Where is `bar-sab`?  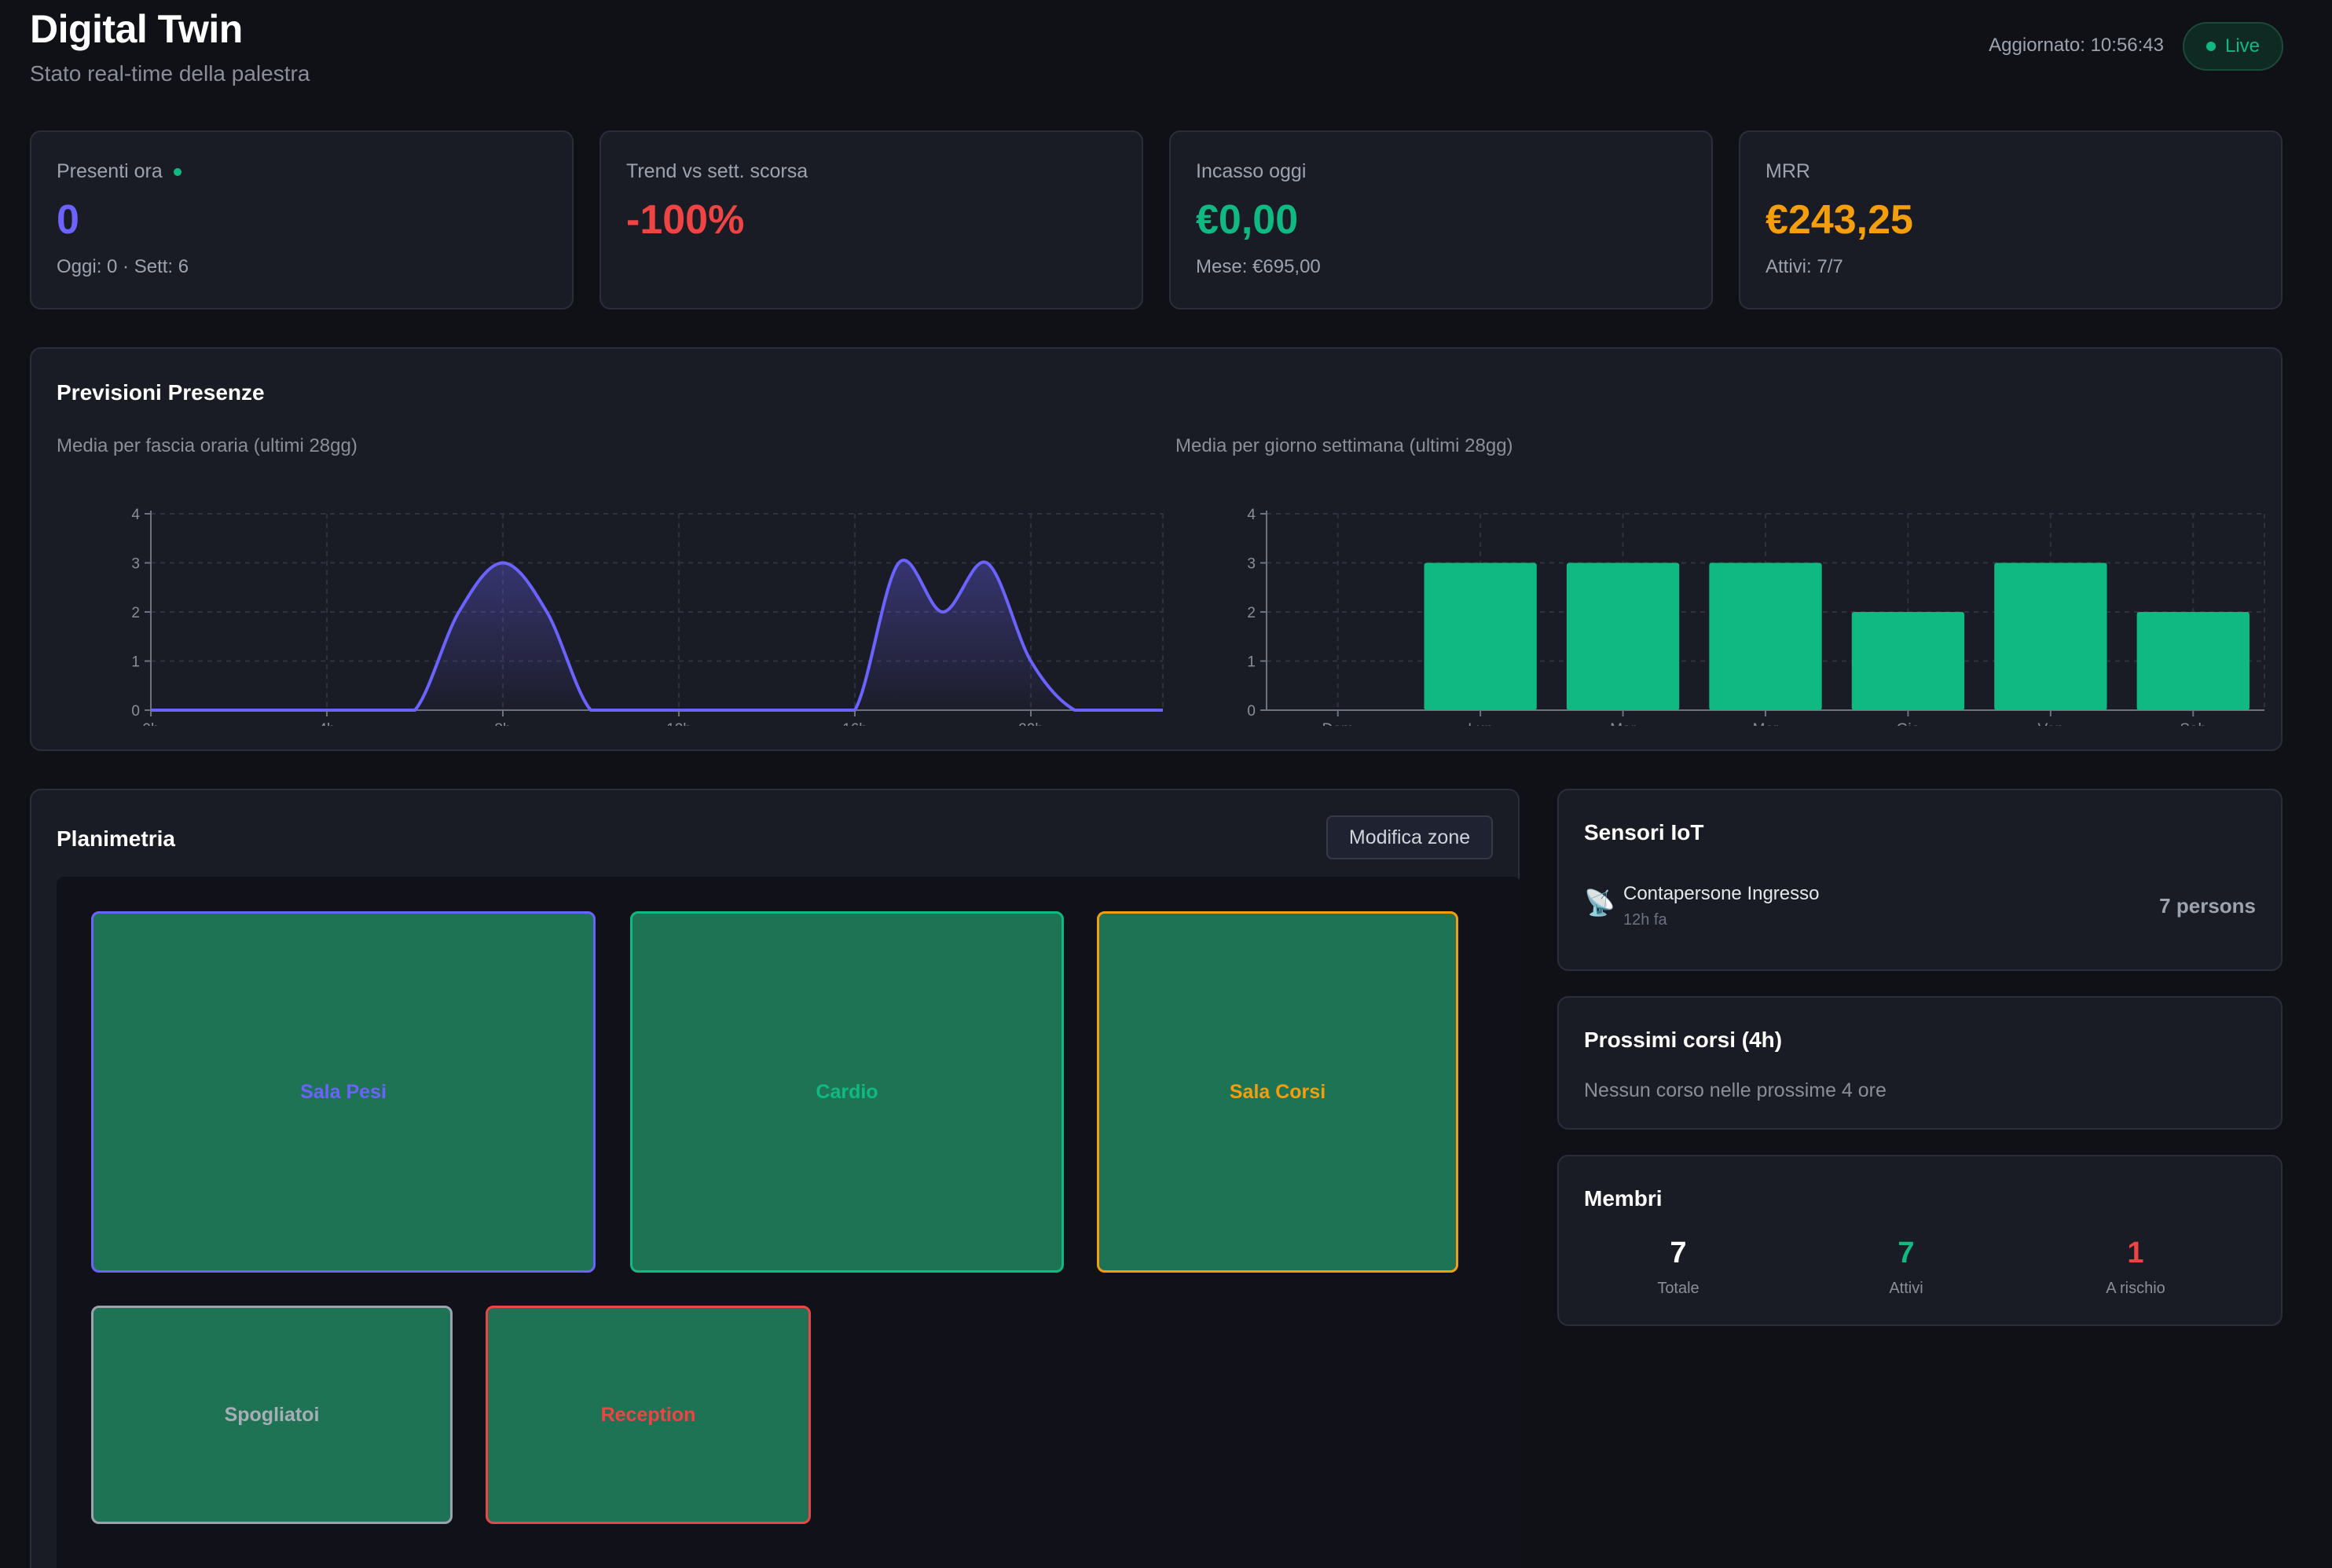 bar-sab is located at coordinates (2193, 661).